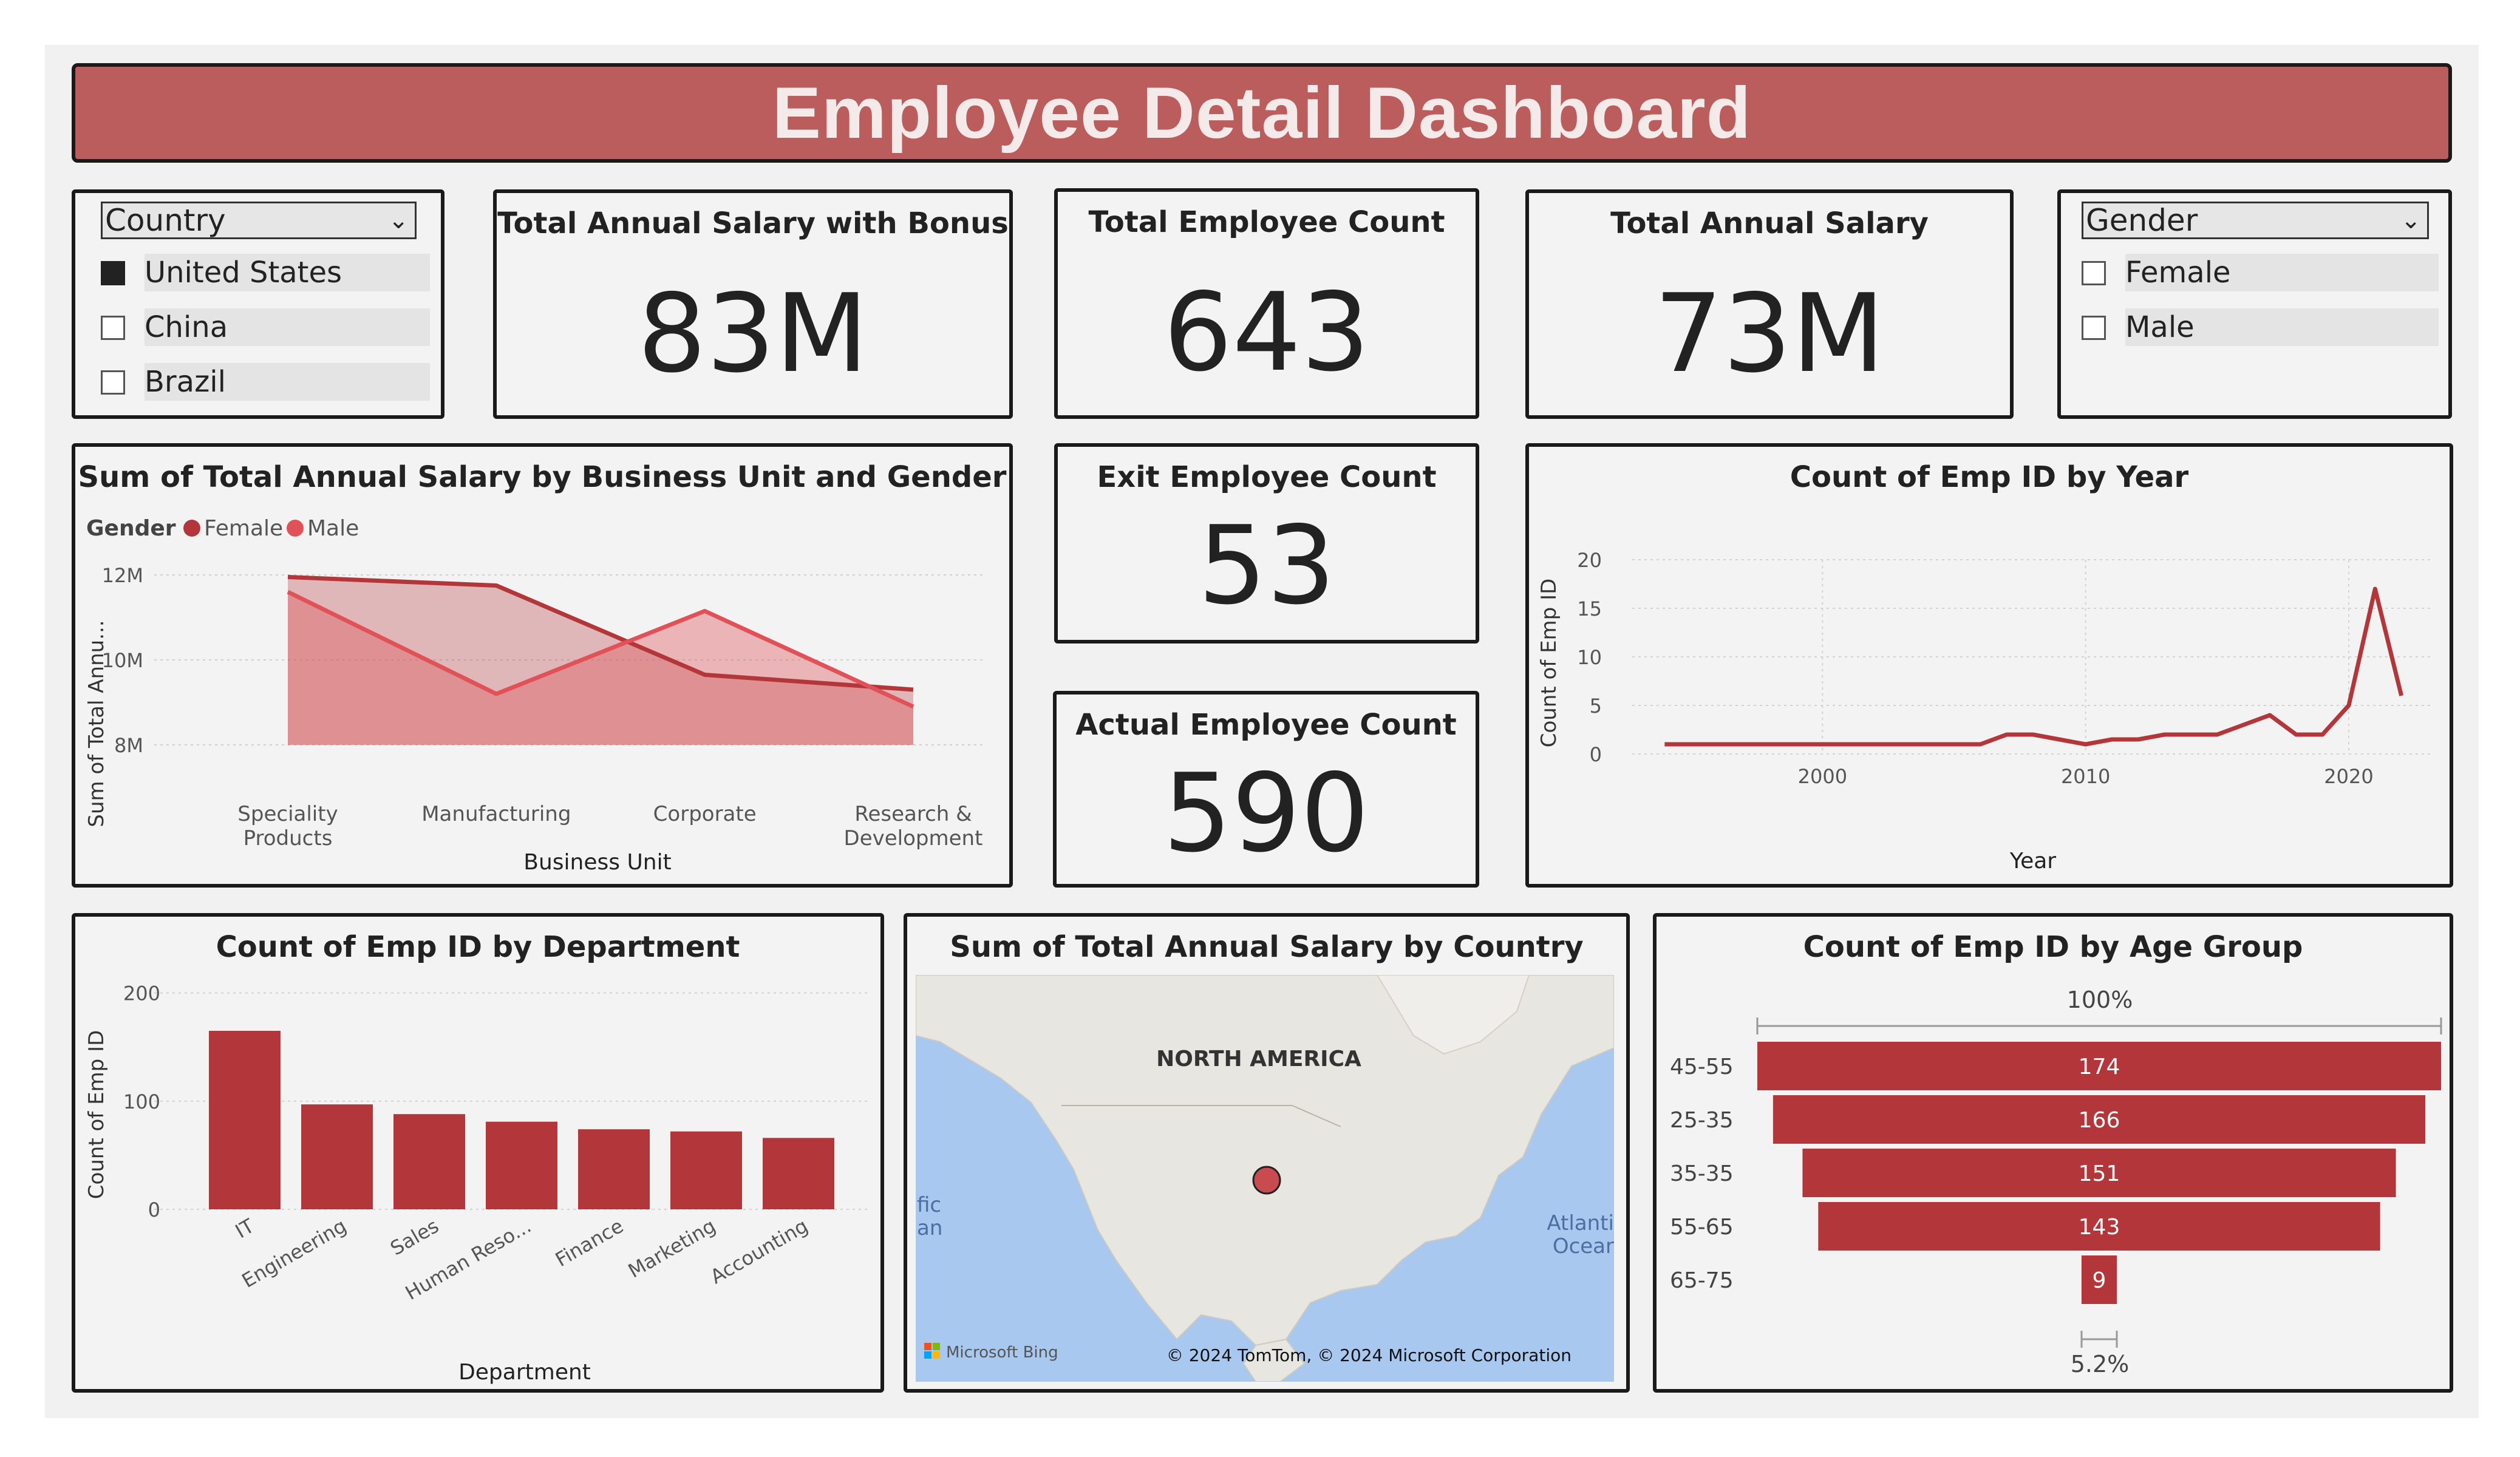 The height and width of the screenshot is (1457, 2520). I want to click on x-tick-label: 2010, so click(2085, 776).